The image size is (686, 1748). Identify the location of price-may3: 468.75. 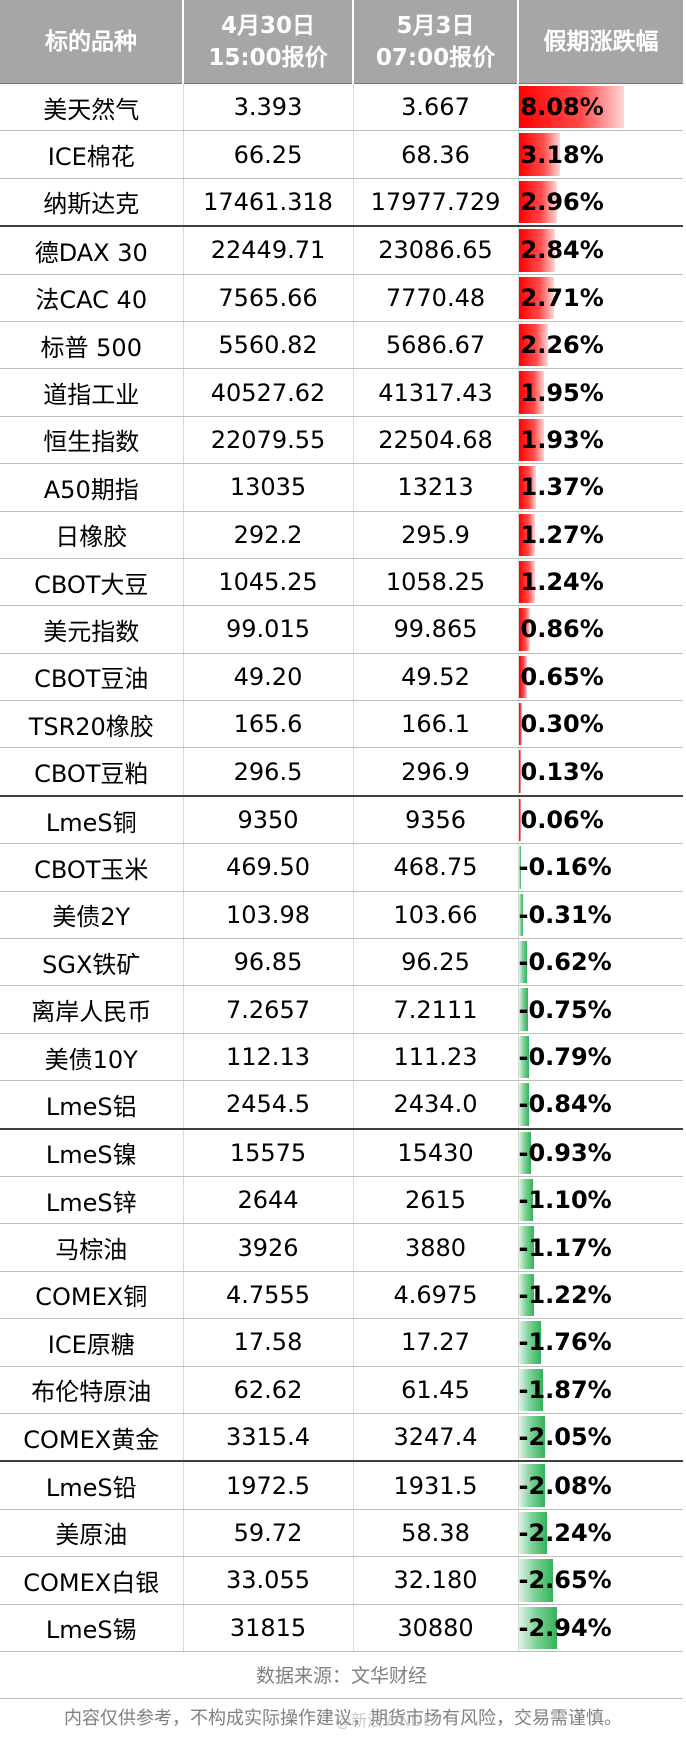
(436, 867).